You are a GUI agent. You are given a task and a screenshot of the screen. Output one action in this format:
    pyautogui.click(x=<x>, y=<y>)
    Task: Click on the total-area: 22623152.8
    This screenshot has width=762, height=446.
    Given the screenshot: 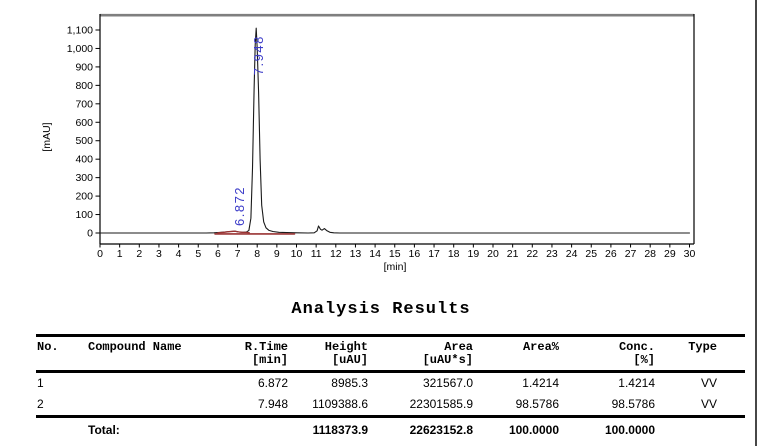 What is the action you would take?
    pyautogui.click(x=441, y=430)
    